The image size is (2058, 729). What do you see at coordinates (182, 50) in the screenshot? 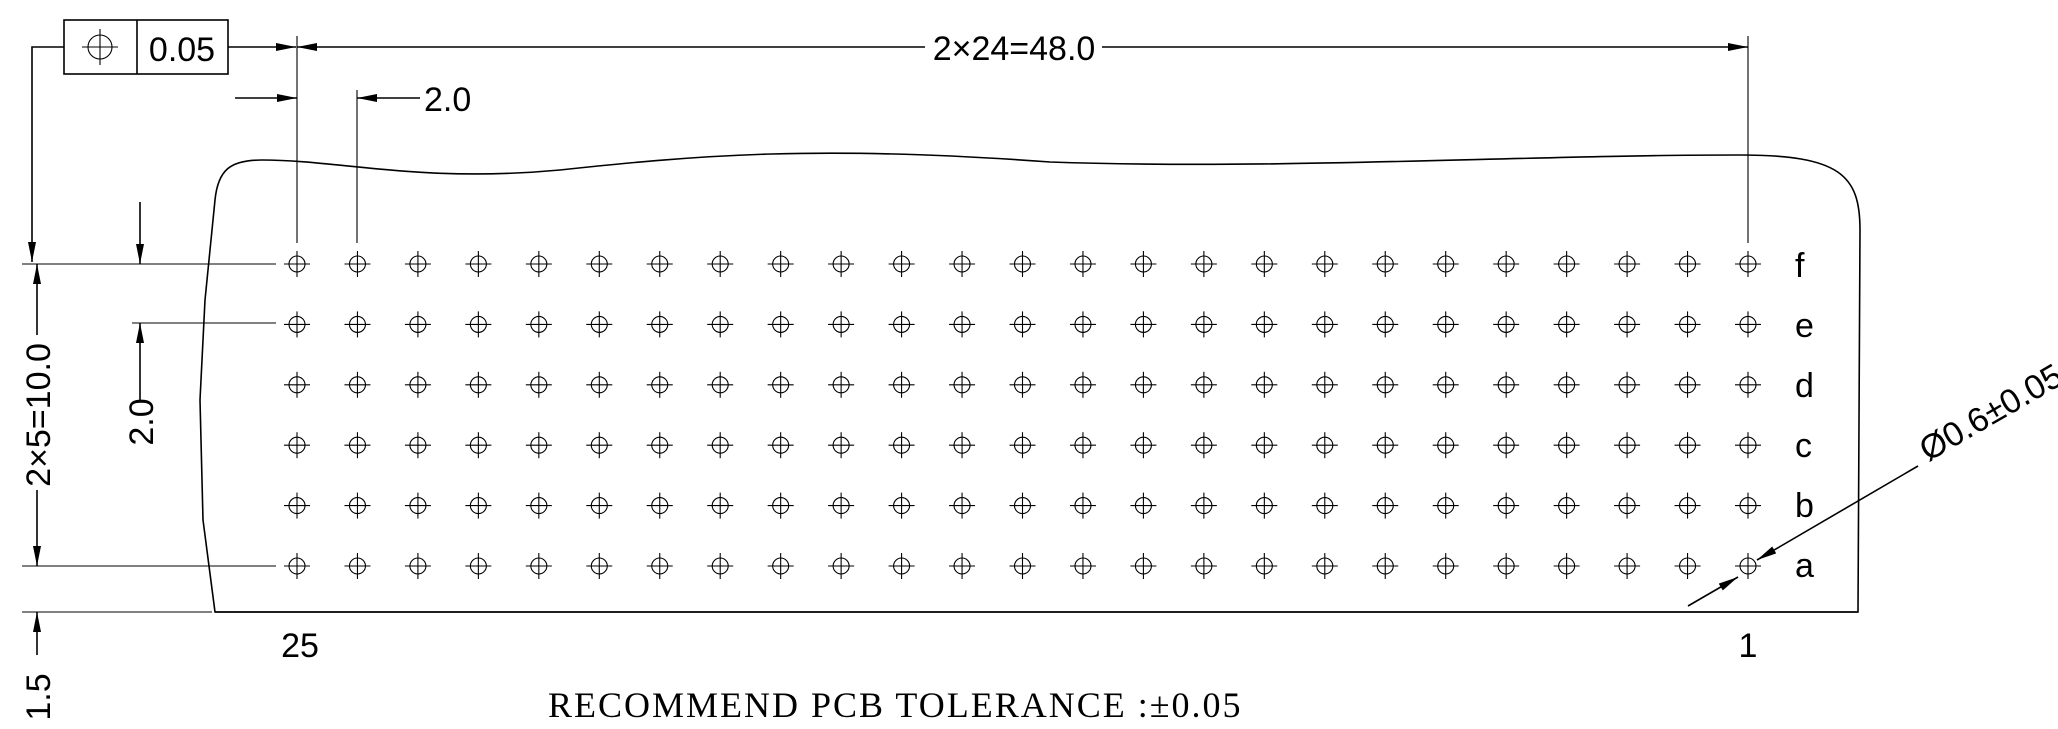
I see `fcf-tolerance: 0.05` at bounding box center [182, 50].